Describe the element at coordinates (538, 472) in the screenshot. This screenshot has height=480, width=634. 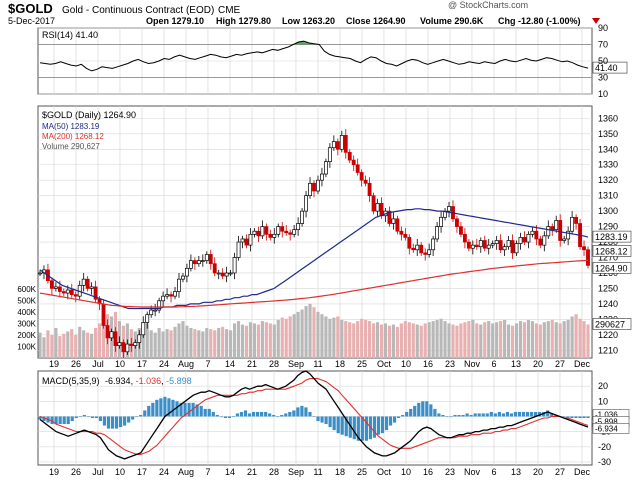
I see `x-tick-label-lower: 20` at that location.